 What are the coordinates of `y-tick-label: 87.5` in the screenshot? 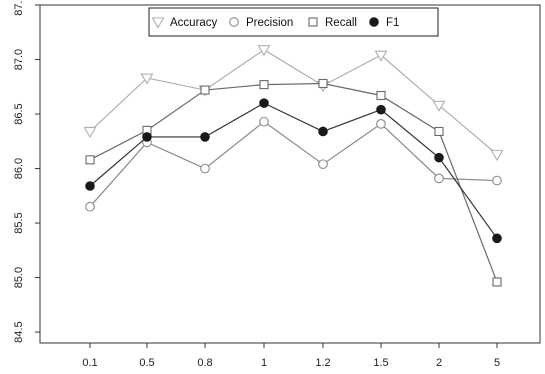 It's located at (19, 8).